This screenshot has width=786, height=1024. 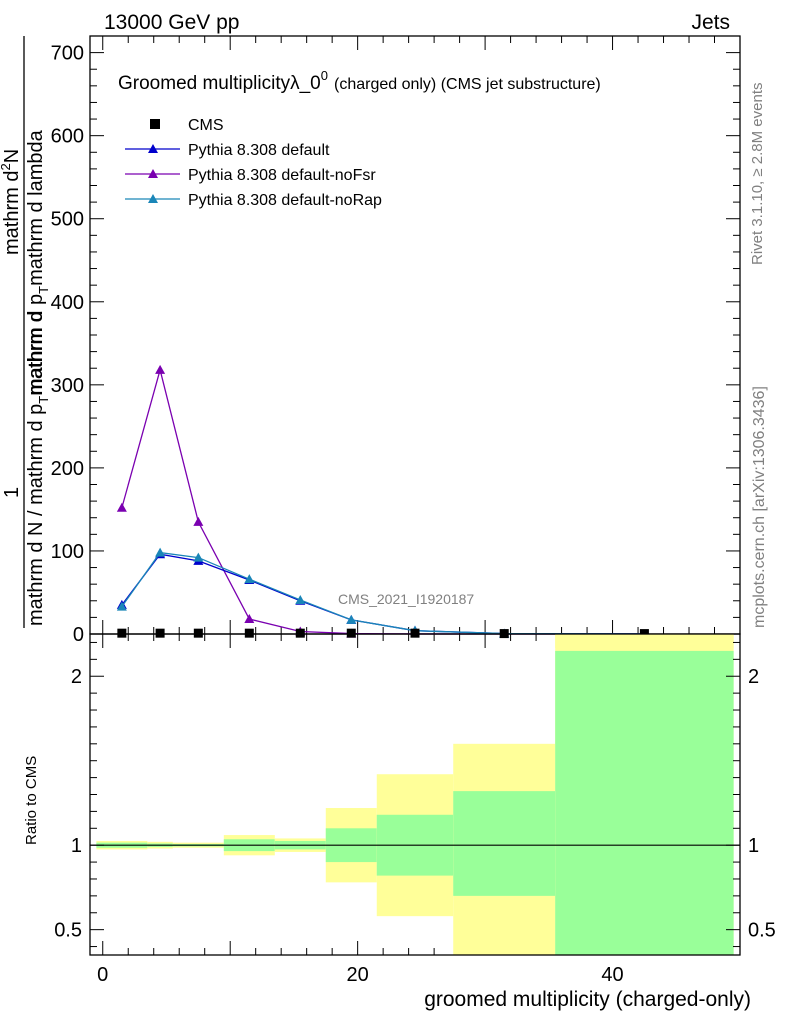 I want to click on y-tick-label: 200, so click(x=67, y=469).